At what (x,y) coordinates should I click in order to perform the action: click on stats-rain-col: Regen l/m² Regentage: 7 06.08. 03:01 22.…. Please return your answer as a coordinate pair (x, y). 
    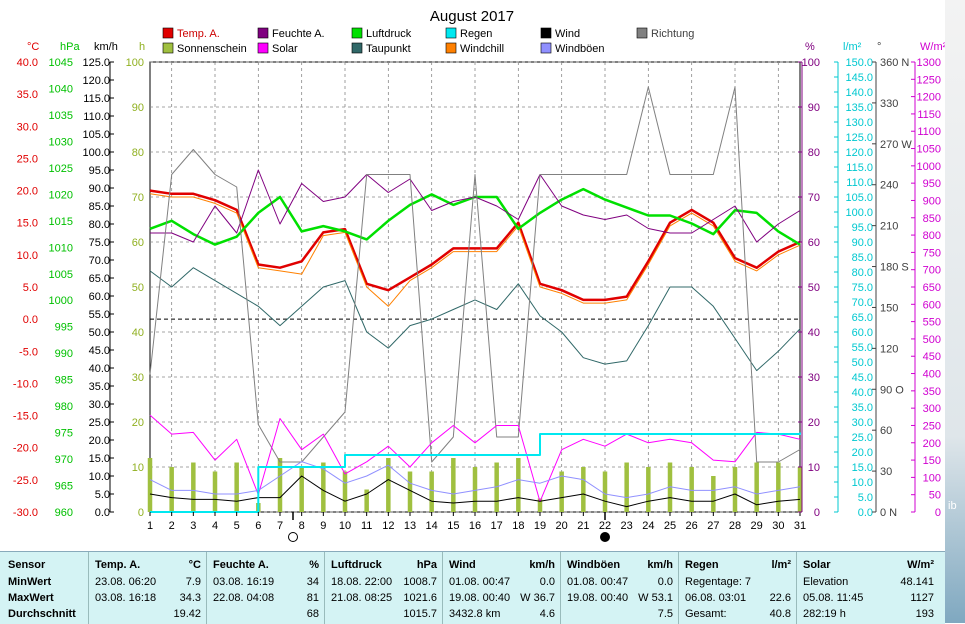
    Looking at the image, I should click on (737, 588).